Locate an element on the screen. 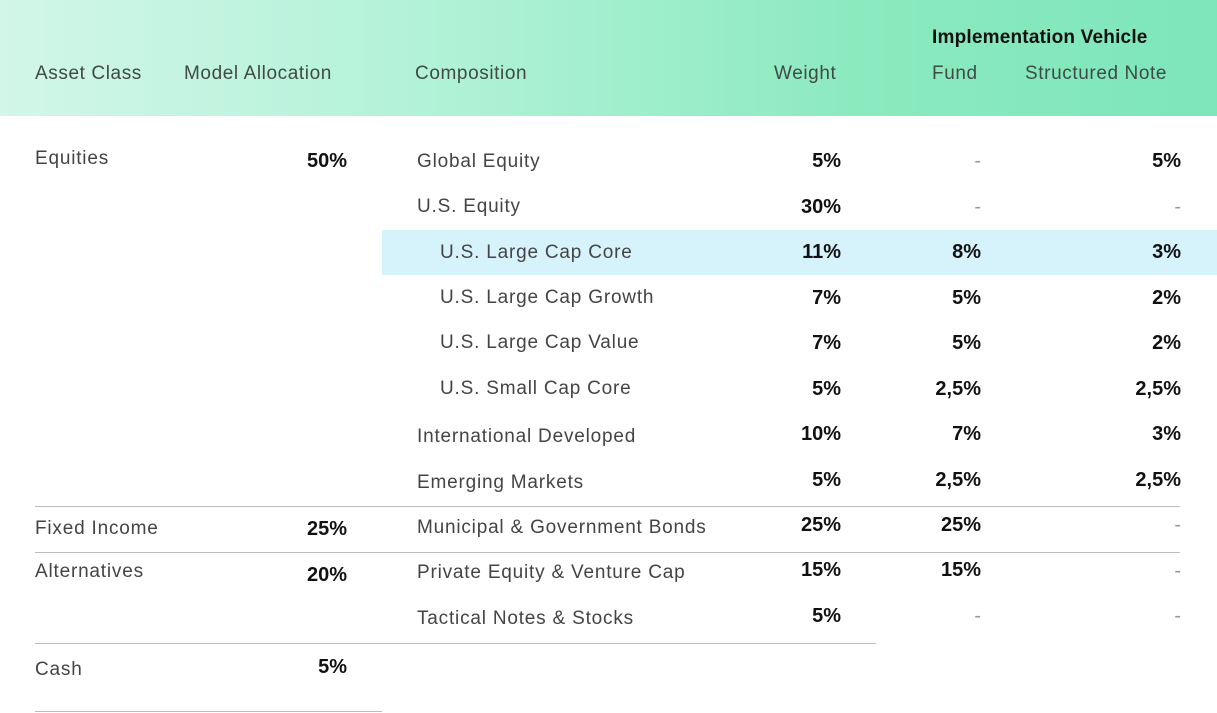 This screenshot has height=713, width=1217. weight-value: 15% is located at coordinates (820, 570).